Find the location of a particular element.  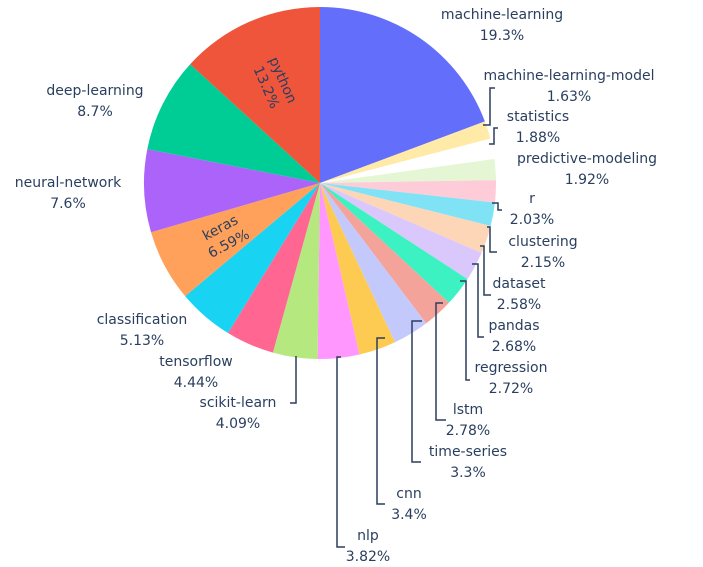

pie-slice-clustering is located at coordinates (407, 204).